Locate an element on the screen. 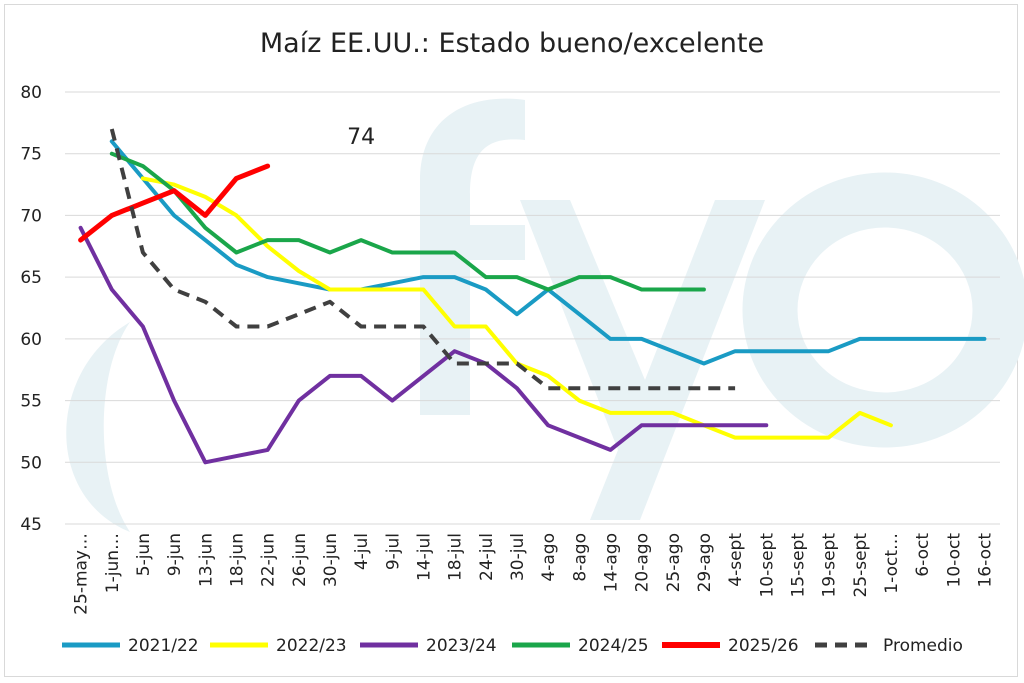 This screenshot has height=683, width=1024. y-tick-label: 55 is located at coordinates (31, 402).